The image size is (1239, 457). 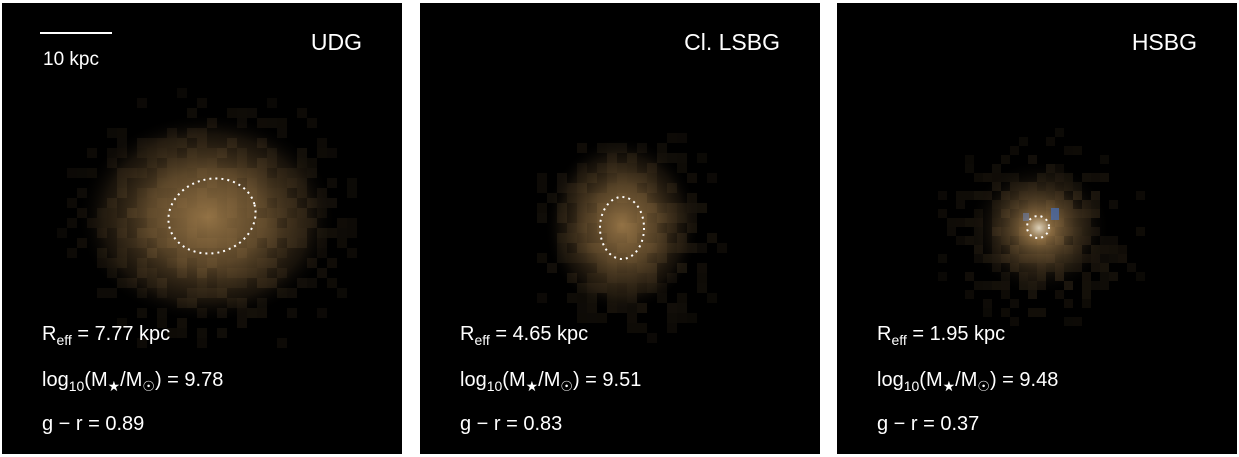 What do you see at coordinates (133, 381) in the screenshot?
I see `stellar-mass-readout: log10(M★/M☉) = 9.78` at bounding box center [133, 381].